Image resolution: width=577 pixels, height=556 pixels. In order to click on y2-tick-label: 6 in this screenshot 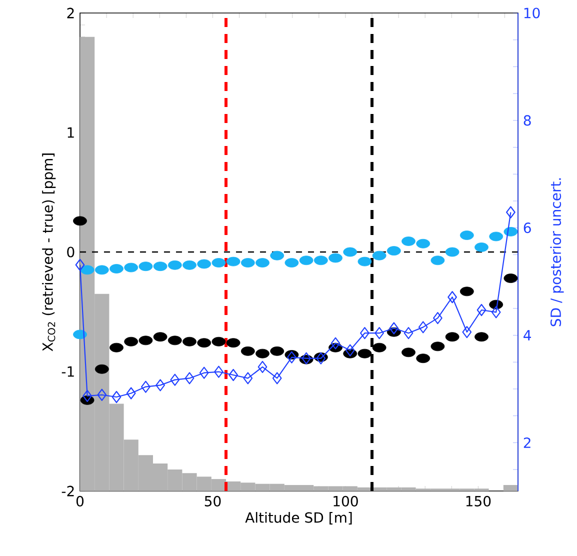, I will do `click(527, 228)`.